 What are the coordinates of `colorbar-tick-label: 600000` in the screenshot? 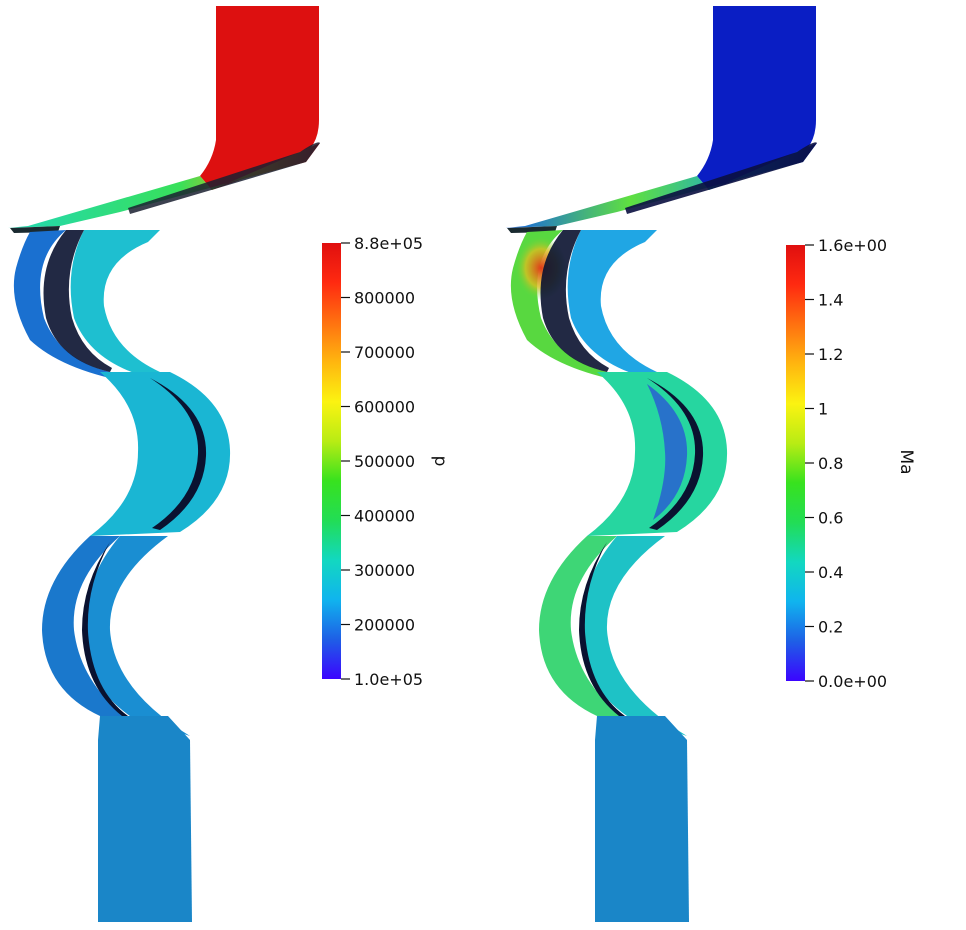 It's located at (384, 407).